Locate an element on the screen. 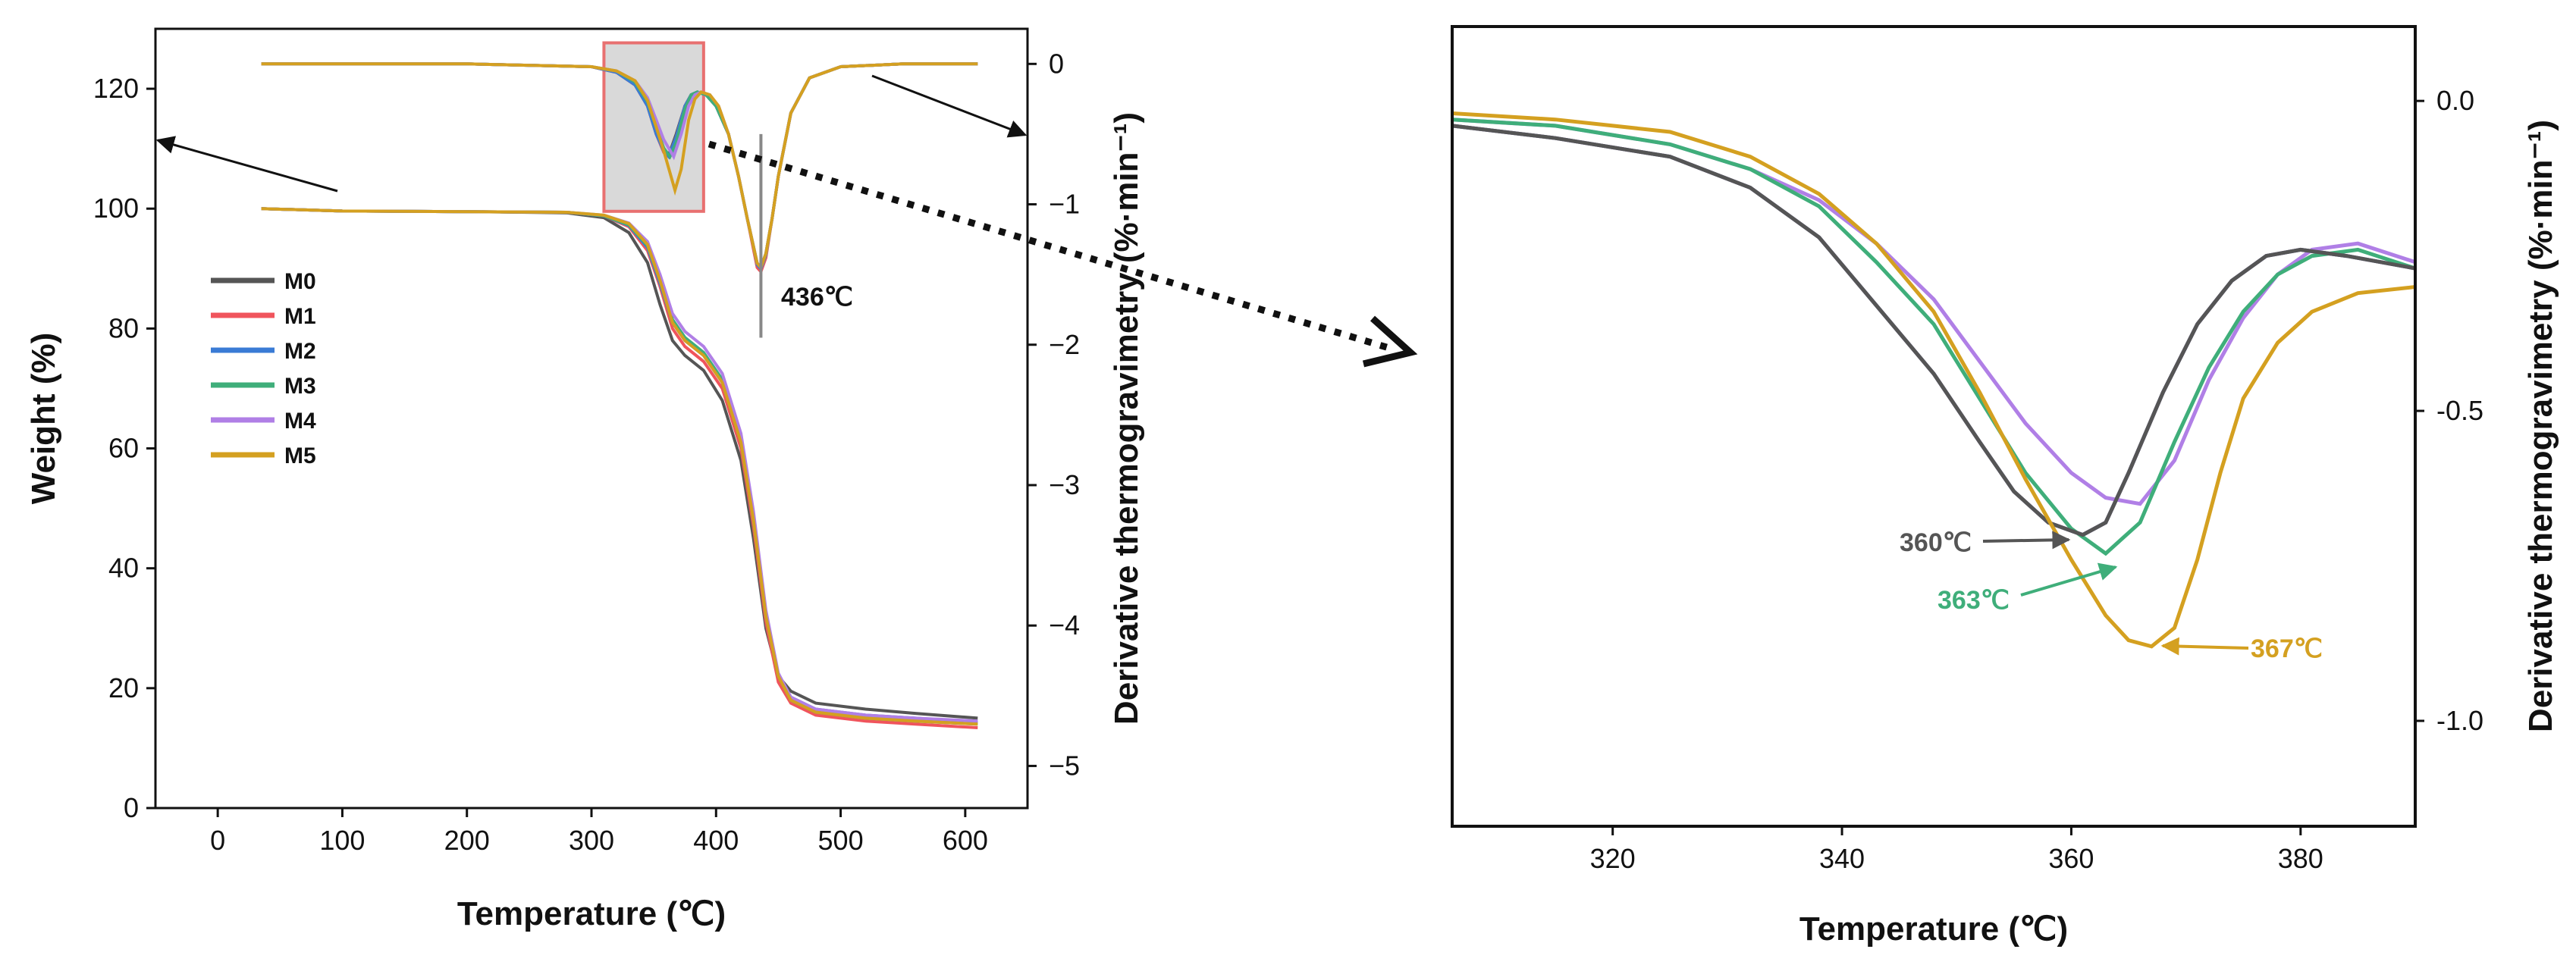 The image size is (2576, 968). y-tick-label: 80 is located at coordinates (123, 327).